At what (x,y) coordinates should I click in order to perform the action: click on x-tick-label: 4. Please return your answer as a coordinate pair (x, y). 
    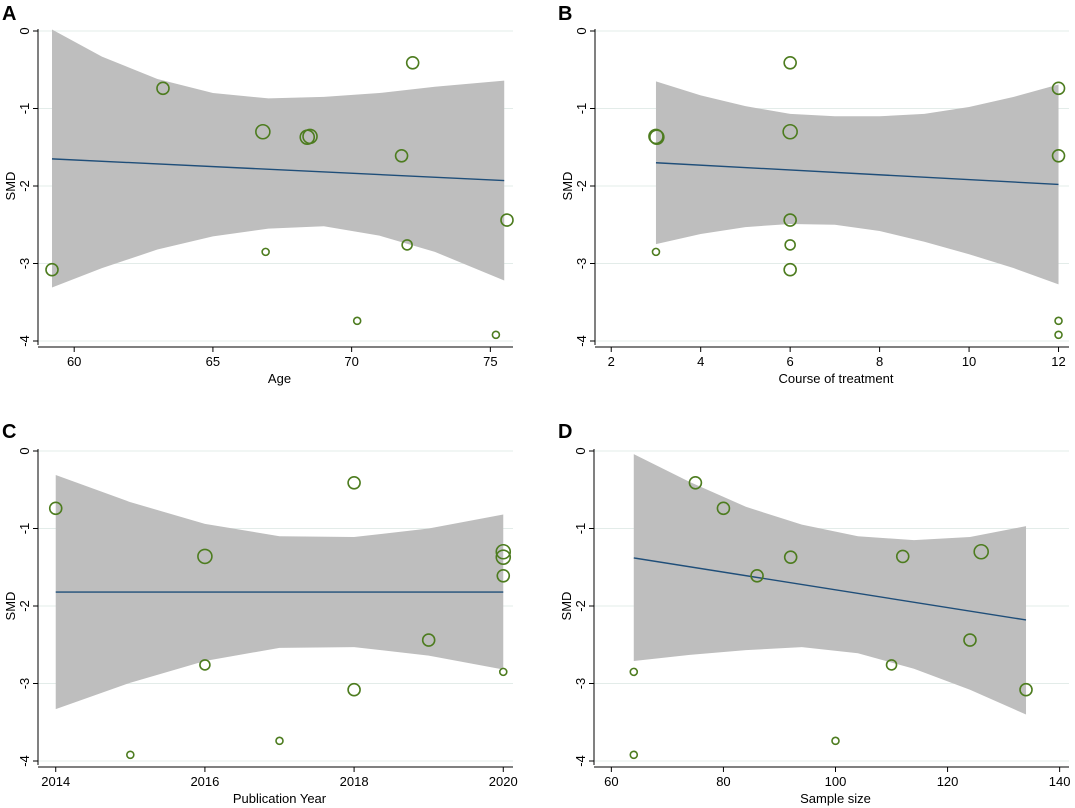
    Looking at the image, I should click on (700, 361).